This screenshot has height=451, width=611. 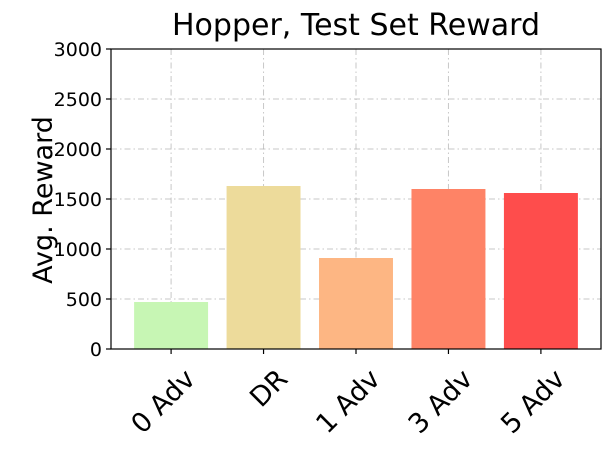 What do you see at coordinates (78, 200) in the screenshot?
I see `y-tick-label: 1500` at bounding box center [78, 200].